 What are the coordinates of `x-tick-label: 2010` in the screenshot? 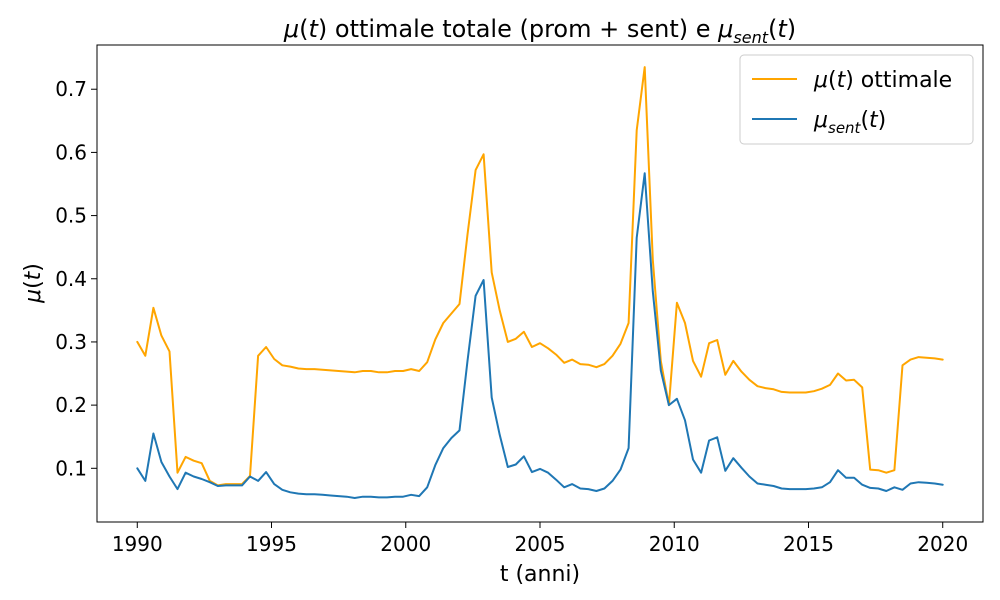 It's located at (674, 544).